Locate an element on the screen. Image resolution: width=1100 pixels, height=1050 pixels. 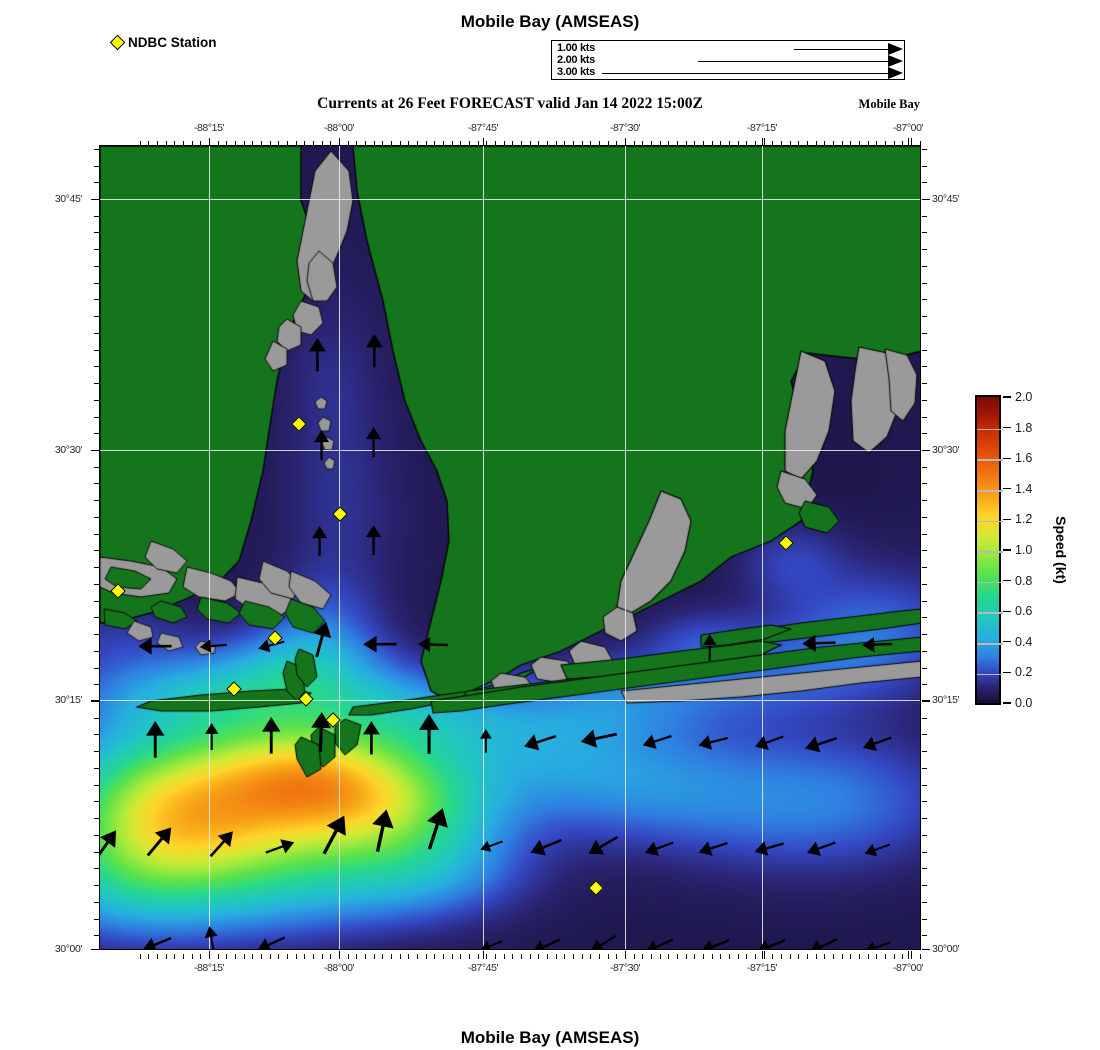
page-title: Mobile Bay (AMSEAS) is located at coordinates (550, 21).